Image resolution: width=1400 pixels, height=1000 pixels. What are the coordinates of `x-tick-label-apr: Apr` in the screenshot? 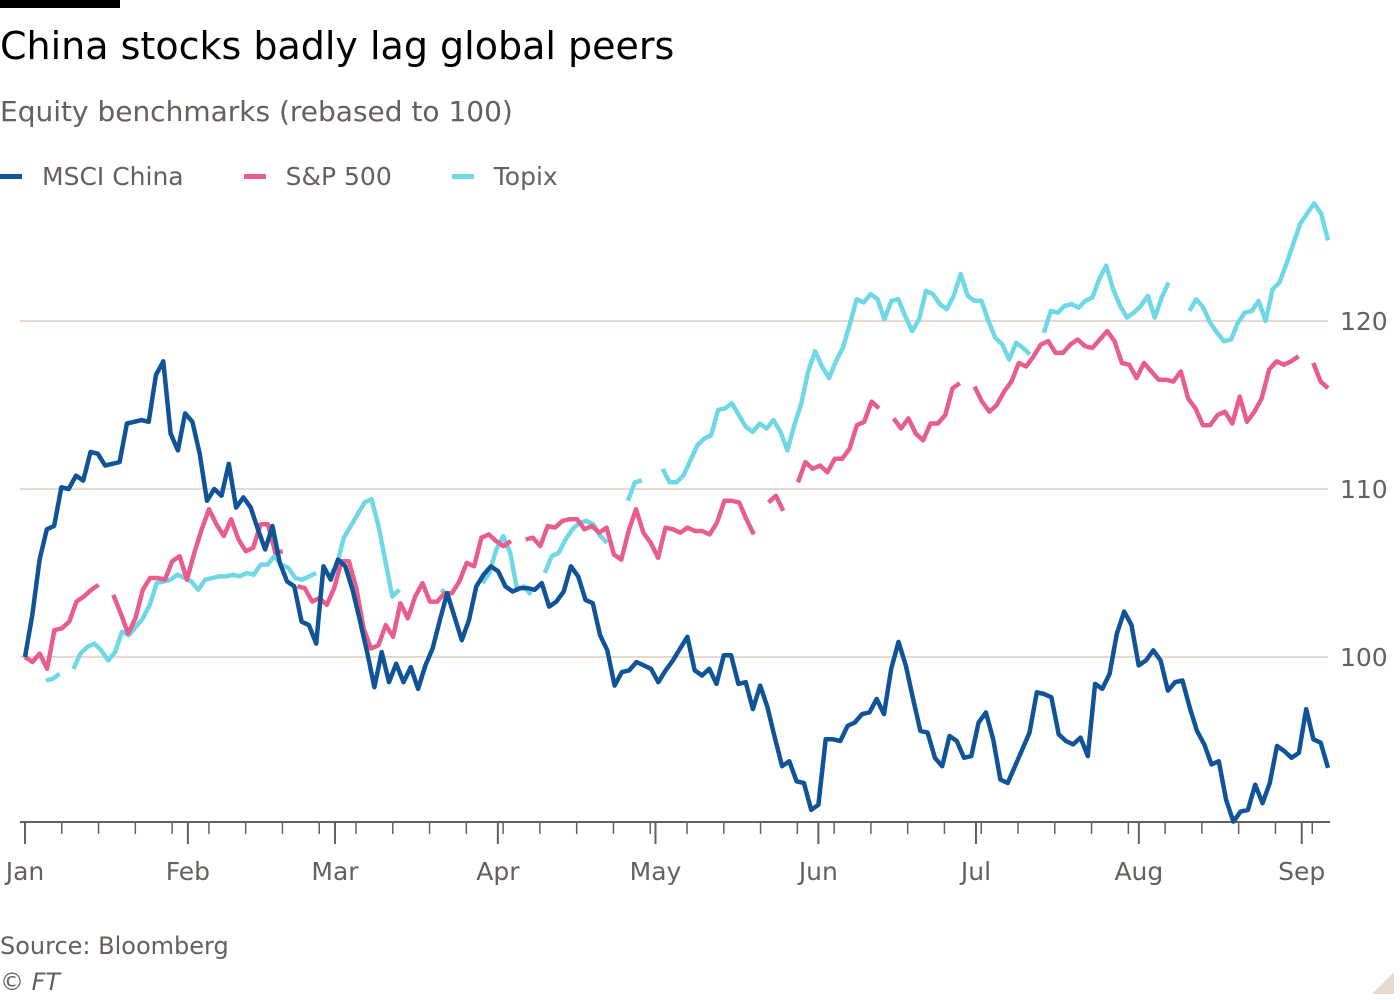 It's located at (498, 871).